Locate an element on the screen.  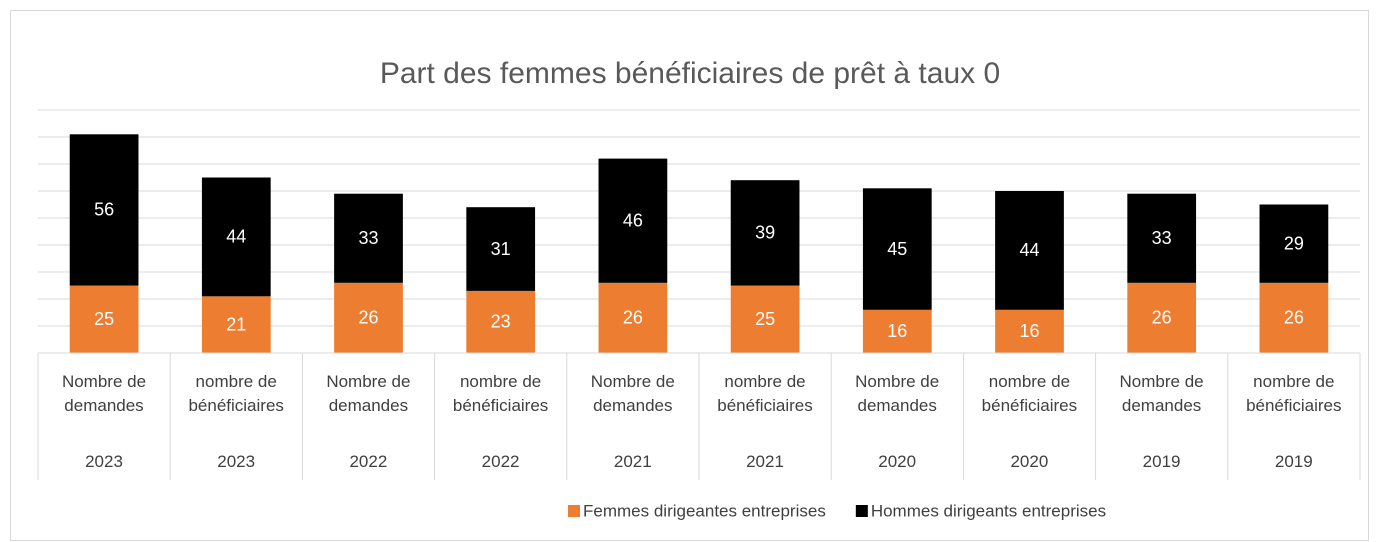
data-label: 39 is located at coordinates (765, 233).